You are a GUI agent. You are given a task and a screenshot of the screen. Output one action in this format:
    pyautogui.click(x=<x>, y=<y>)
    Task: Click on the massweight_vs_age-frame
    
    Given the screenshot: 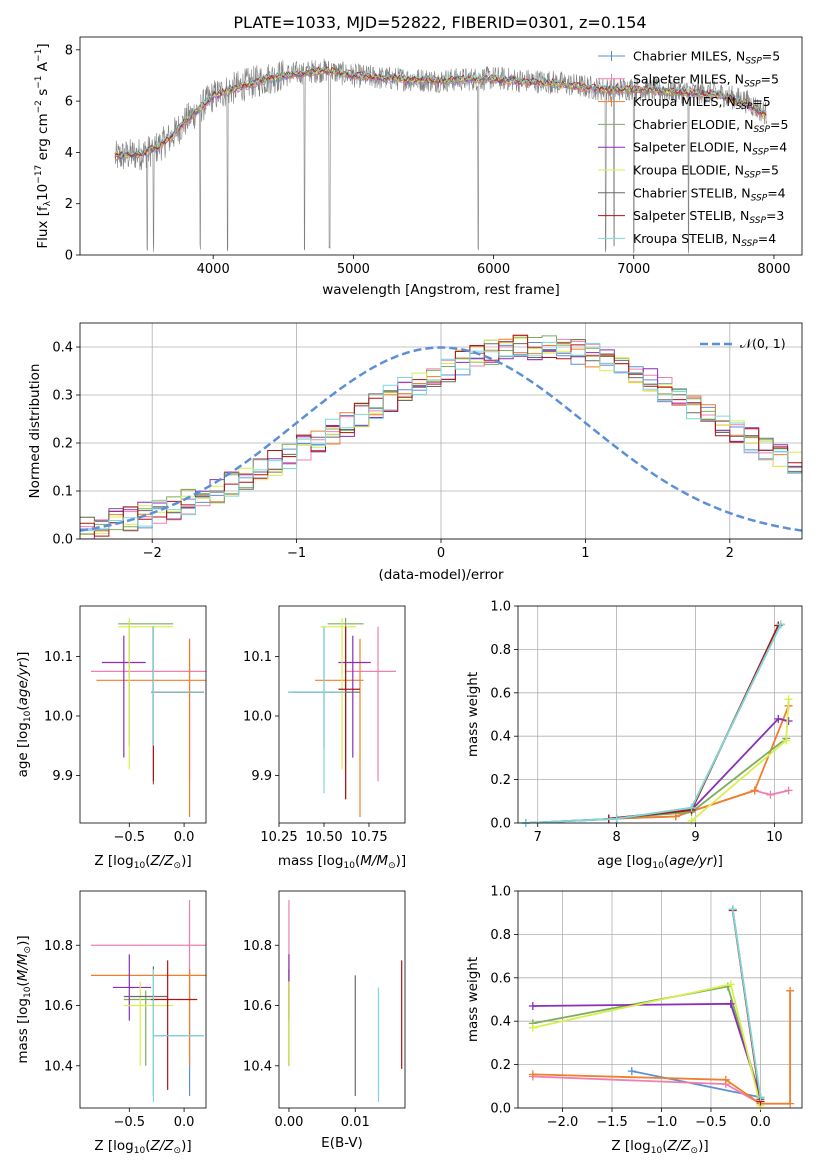 What is the action you would take?
    pyautogui.click(x=660, y=714)
    